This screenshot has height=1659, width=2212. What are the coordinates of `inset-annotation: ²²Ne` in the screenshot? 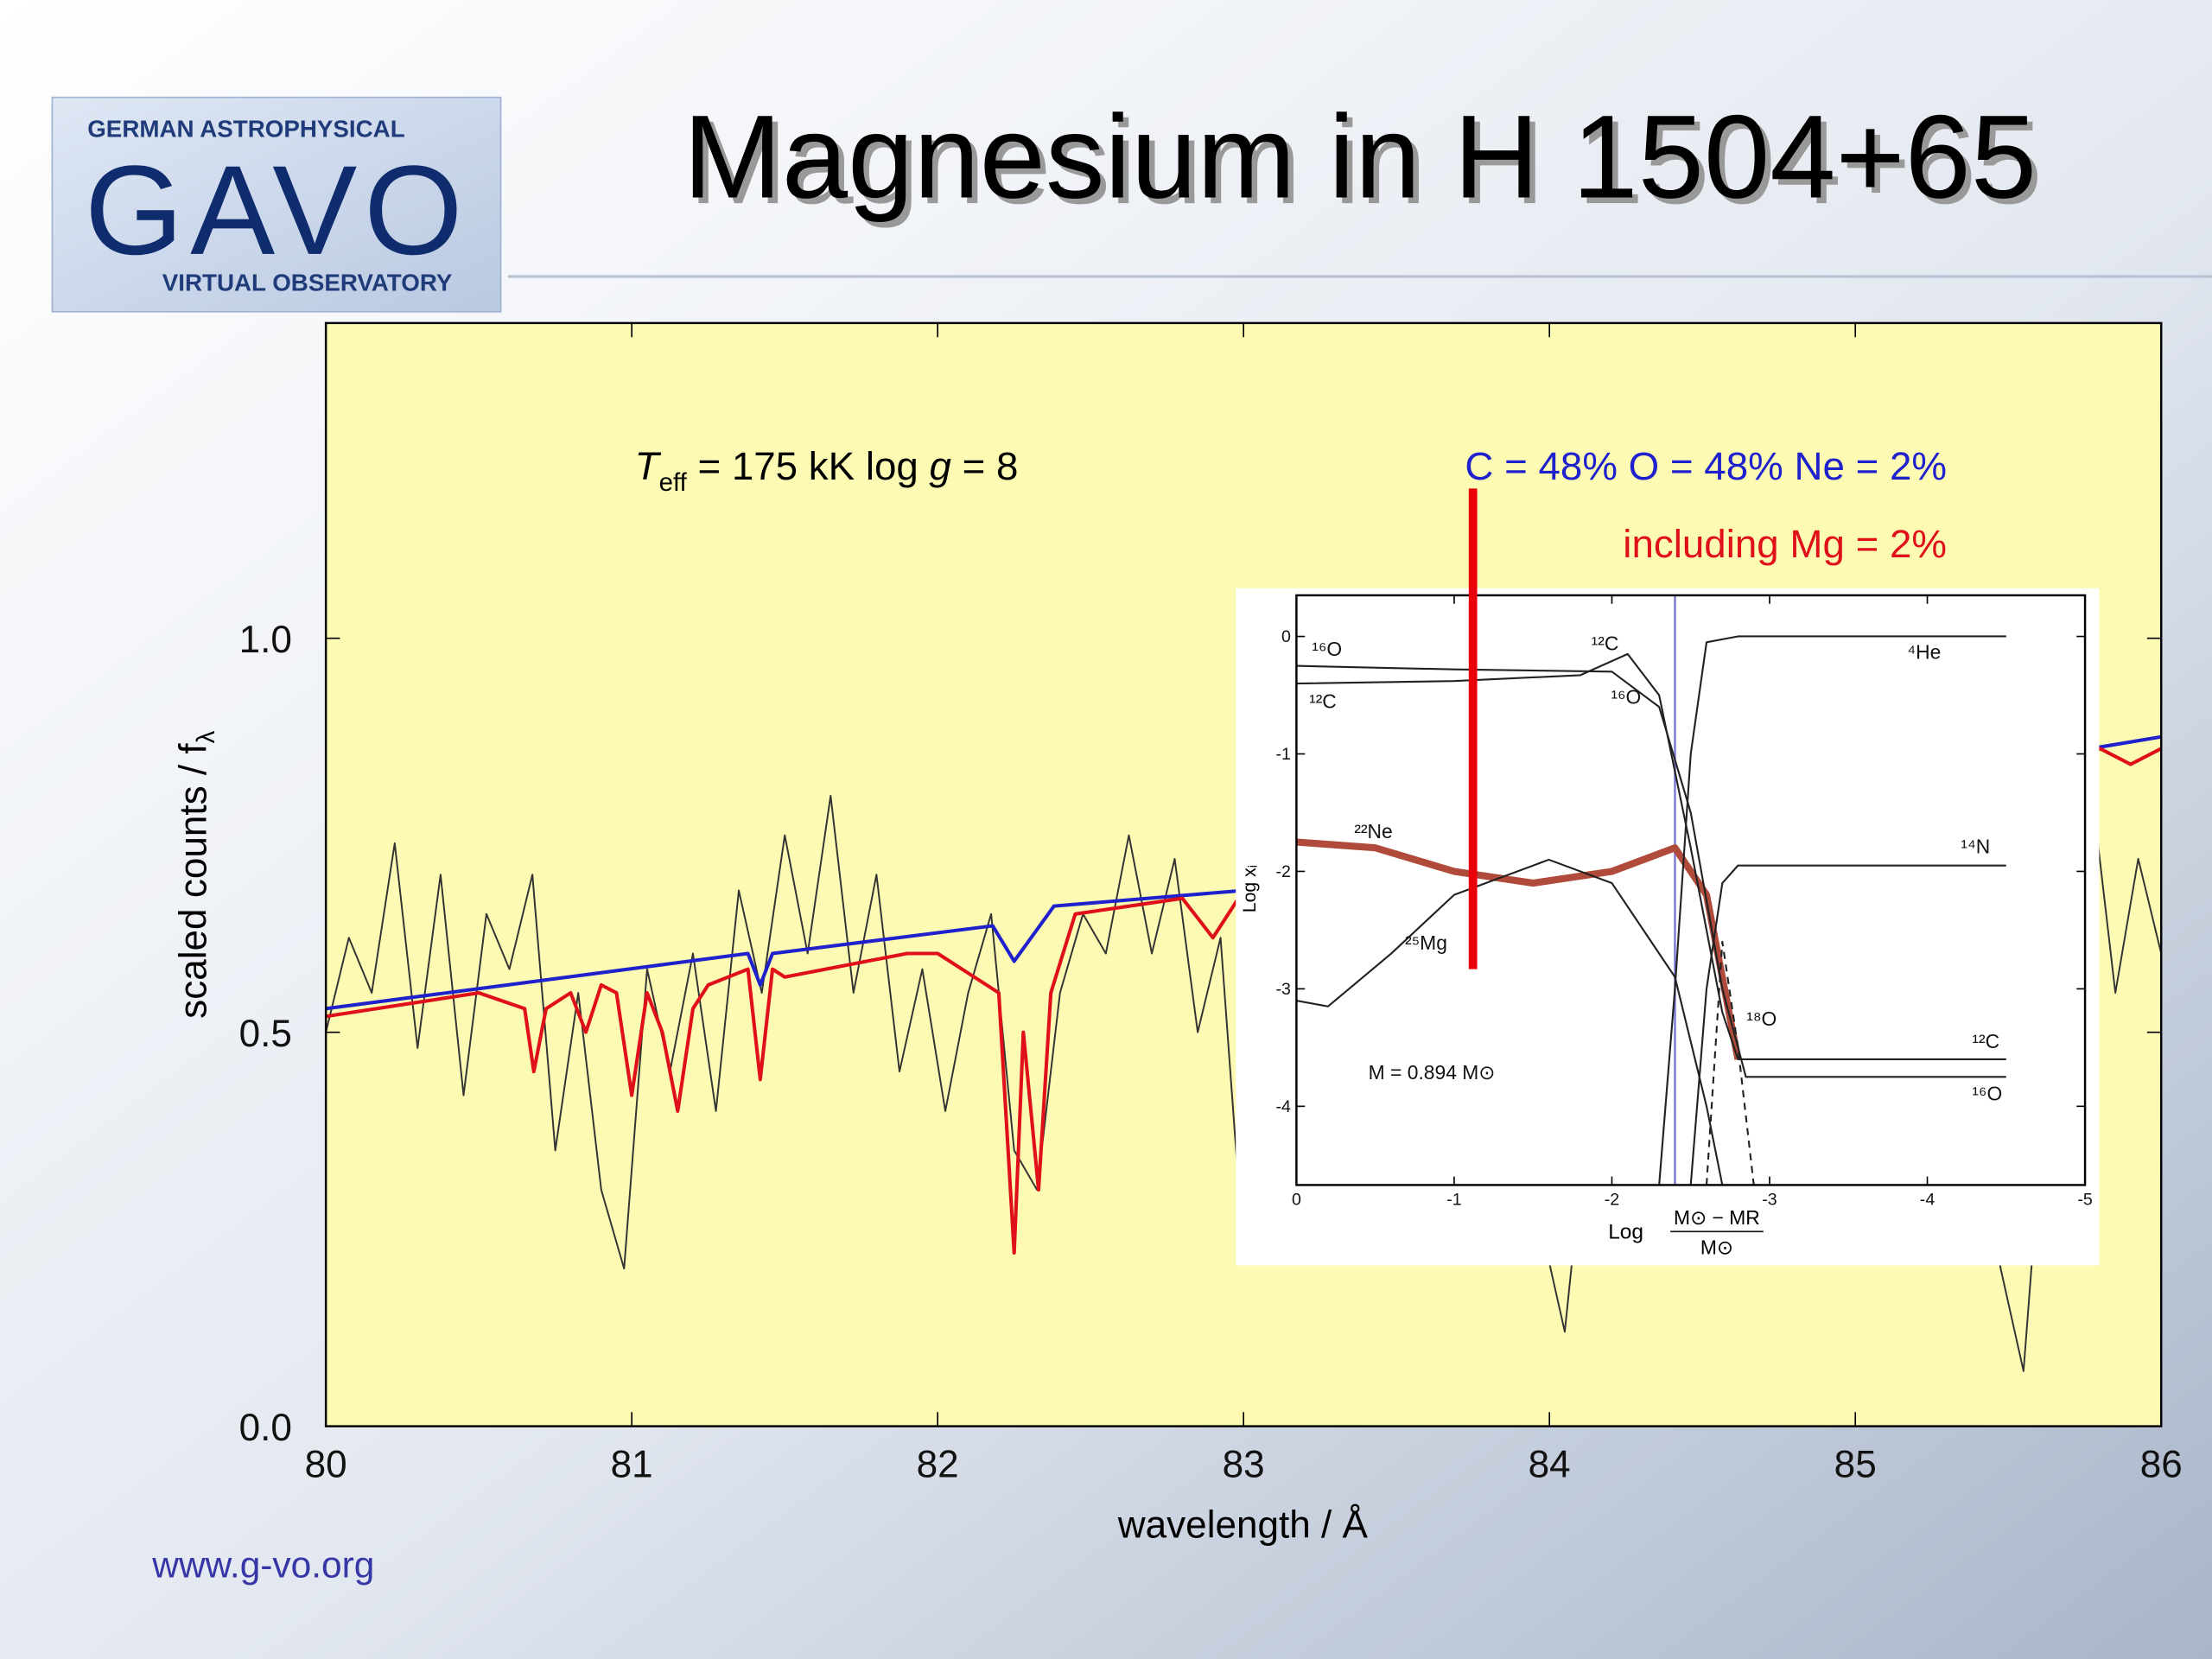 It's located at (1373, 831).